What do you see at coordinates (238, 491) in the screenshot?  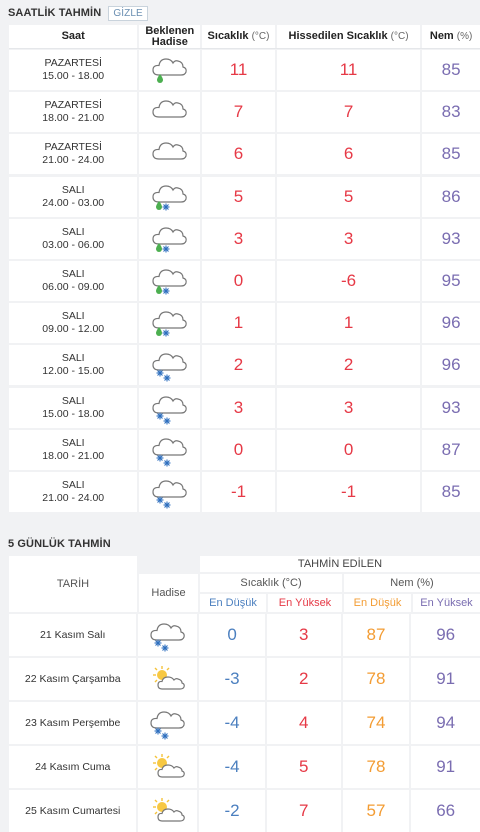 I see `hourly-temperature: -1` at bounding box center [238, 491].